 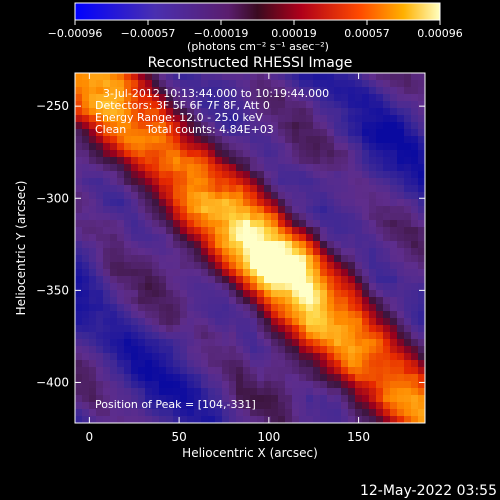 I want to click on colorbar, so click(x=257, y=11).